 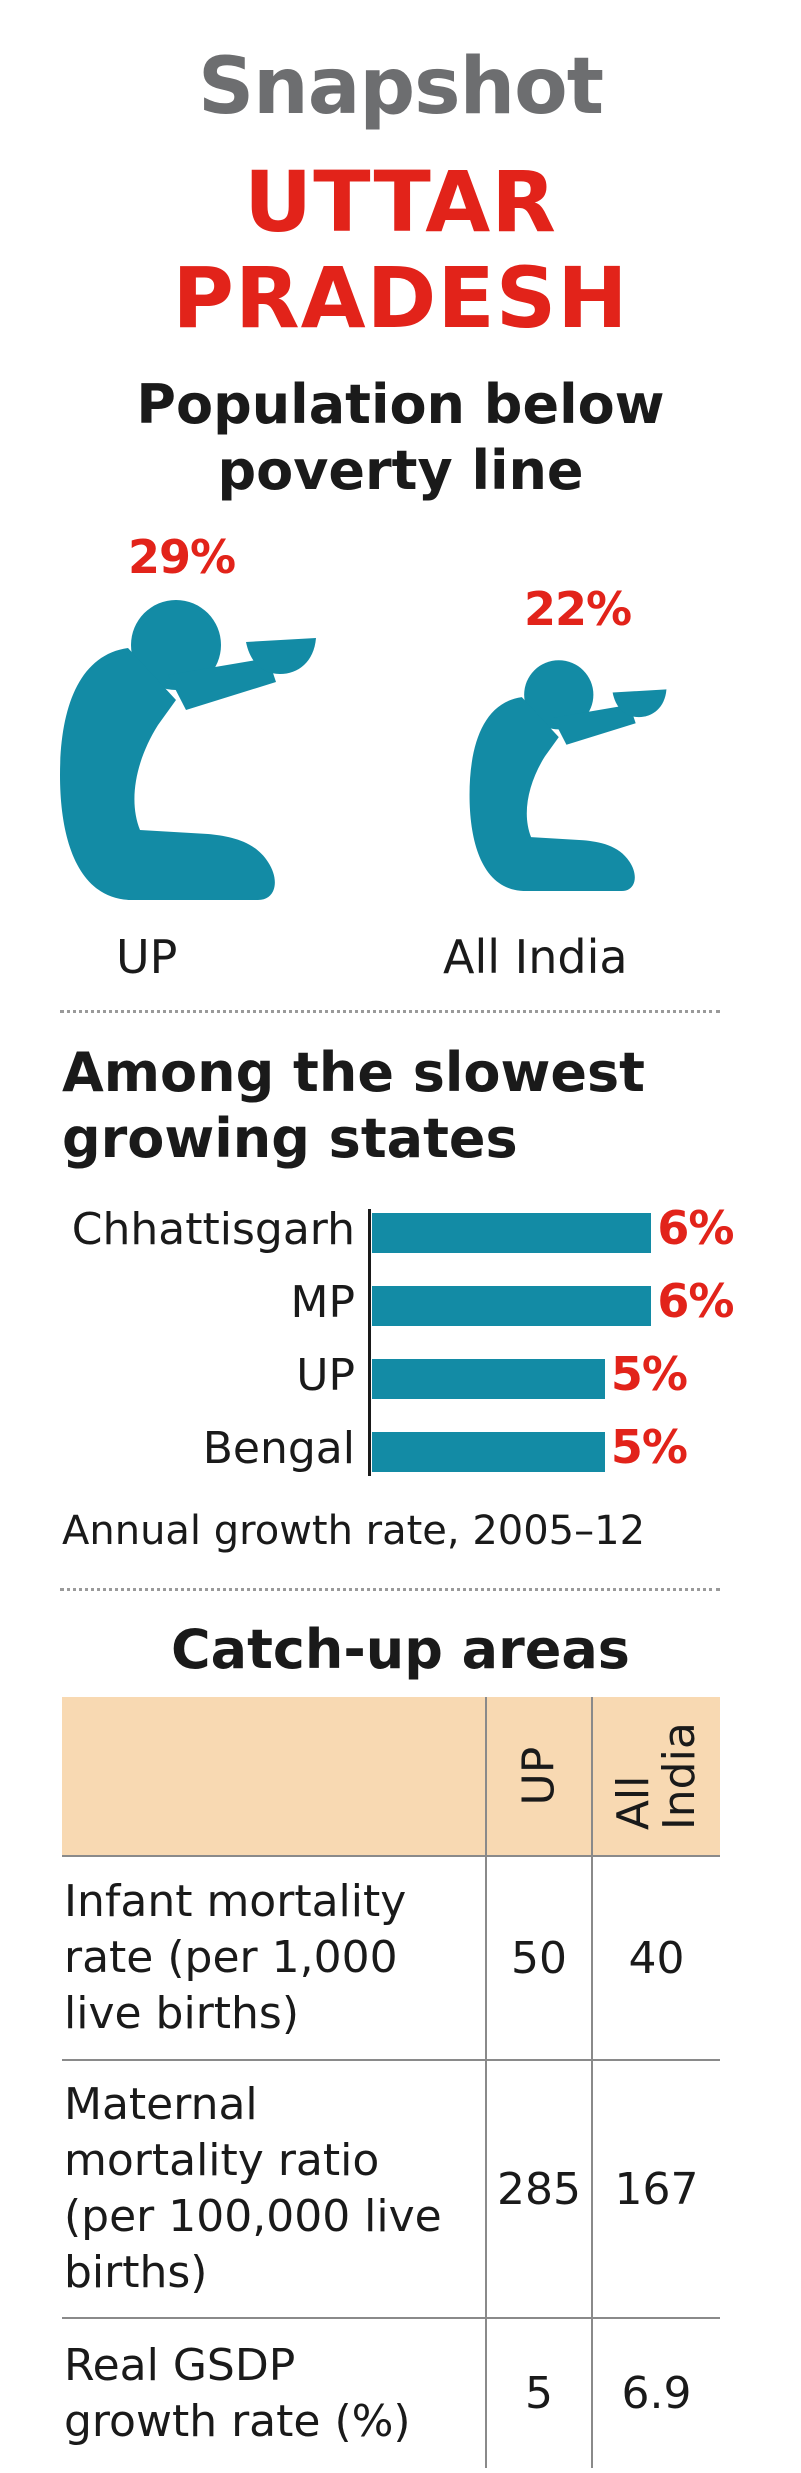 What do you see at coordinates (290, 1138) in the screenshot?
I see `growth-title-line2: growing states` at bounding box center [290, 1138].